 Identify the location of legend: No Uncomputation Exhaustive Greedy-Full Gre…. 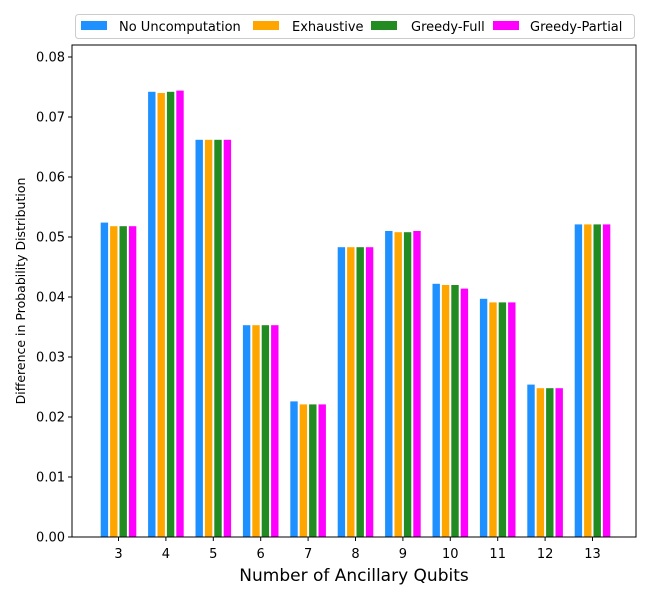
(355, 26).